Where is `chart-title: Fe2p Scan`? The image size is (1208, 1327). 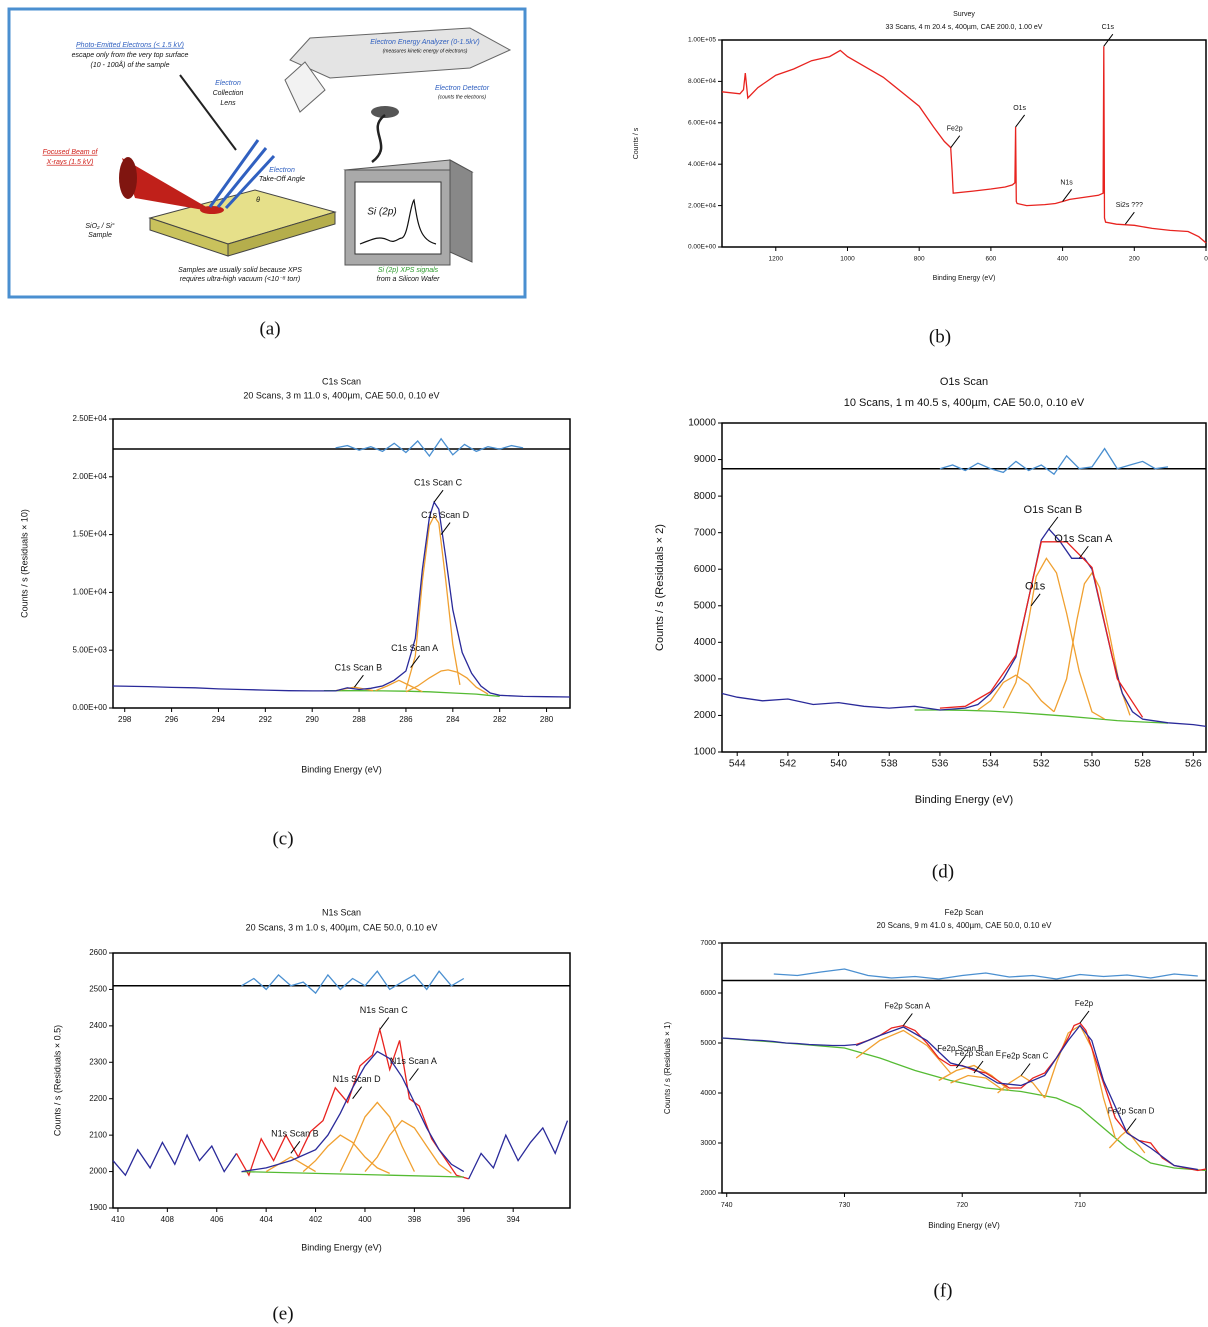
chart-title: Fe2p Scan is located at coordinates (964, 912).